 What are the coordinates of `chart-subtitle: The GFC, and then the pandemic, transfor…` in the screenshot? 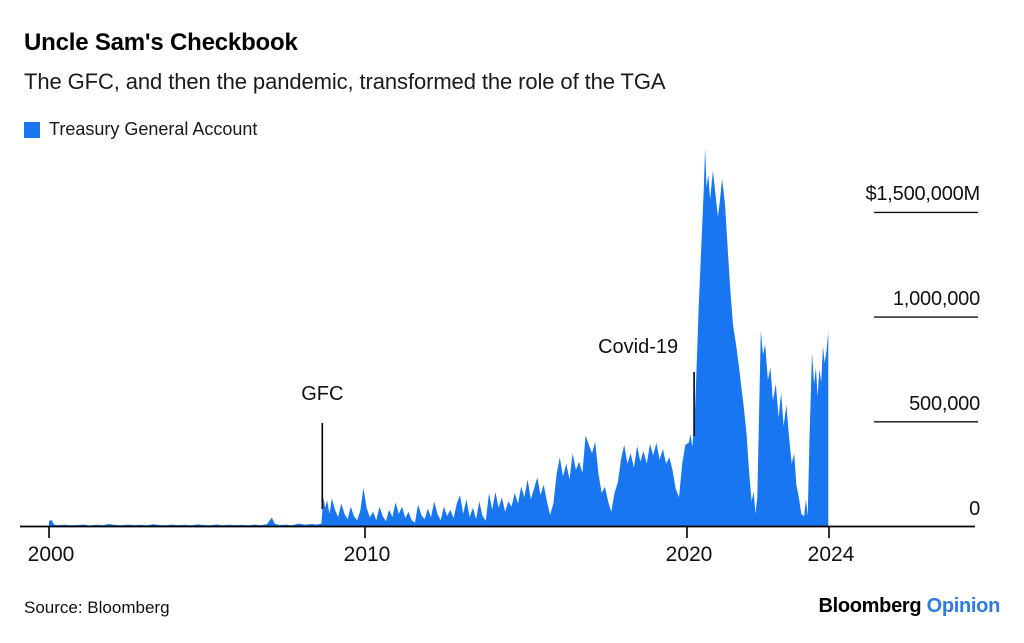 It's located at (345, 81).